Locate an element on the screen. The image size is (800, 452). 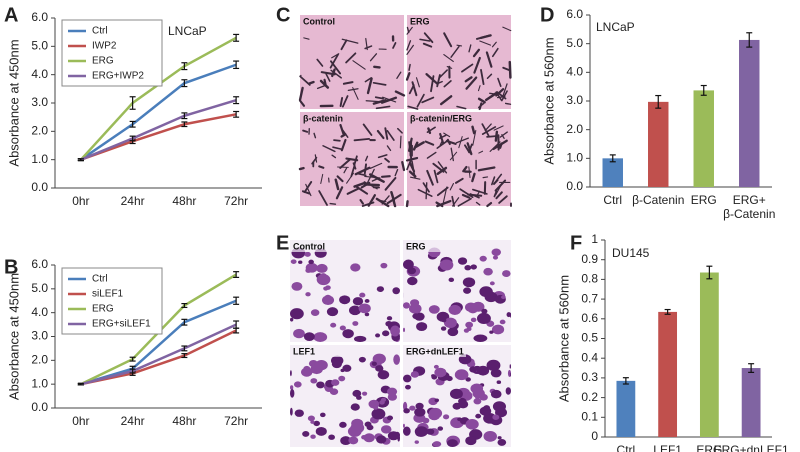
x-tick-label: 48hr is located at coordinates (184, 421).